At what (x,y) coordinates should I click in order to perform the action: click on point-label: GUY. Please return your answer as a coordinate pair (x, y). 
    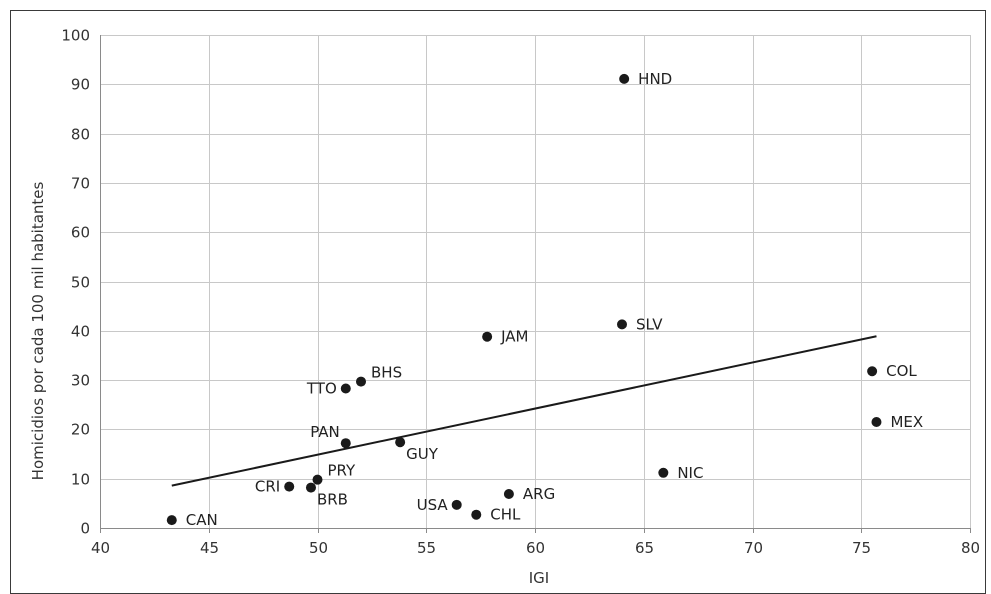
    Looking at the image, I should click on (422, 454).